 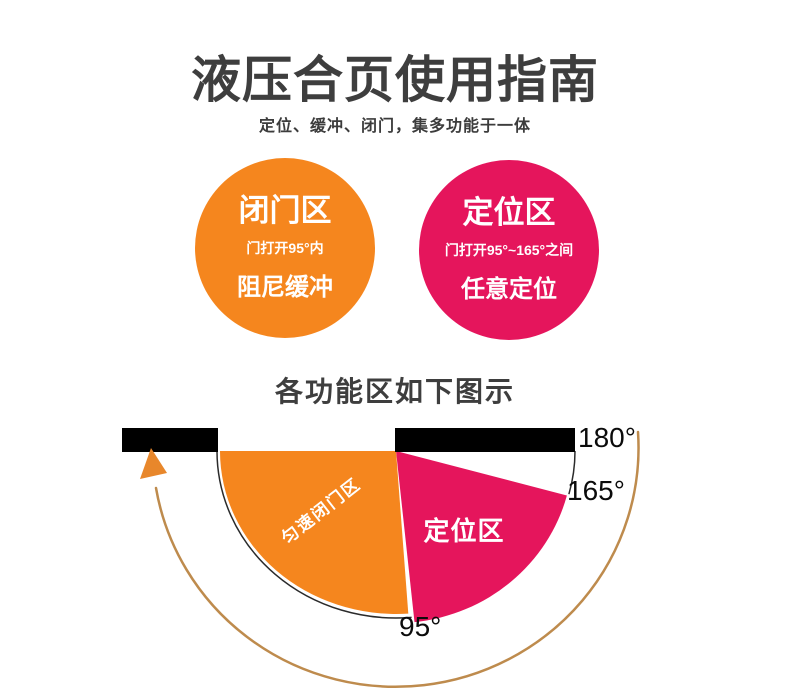 I want to click on swing-arrowhead-icon, so click(x=153, y=463).